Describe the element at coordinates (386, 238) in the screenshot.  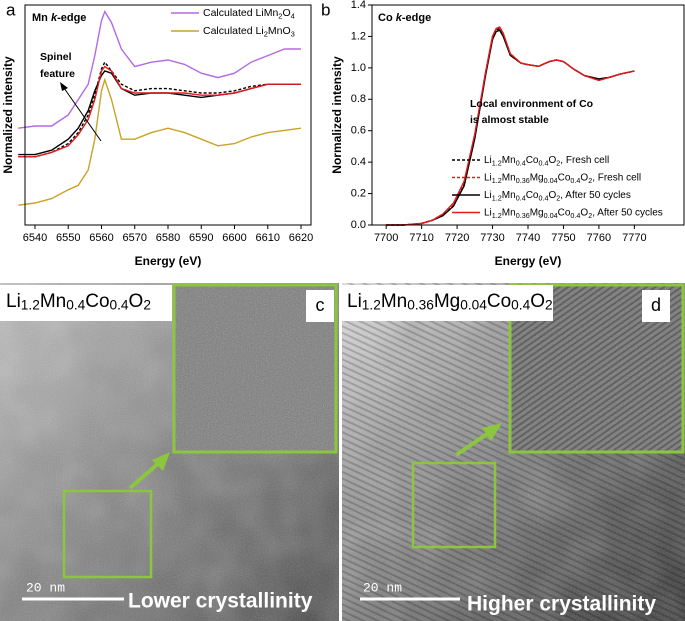
I see `x-tick-label: 7700` at that location.